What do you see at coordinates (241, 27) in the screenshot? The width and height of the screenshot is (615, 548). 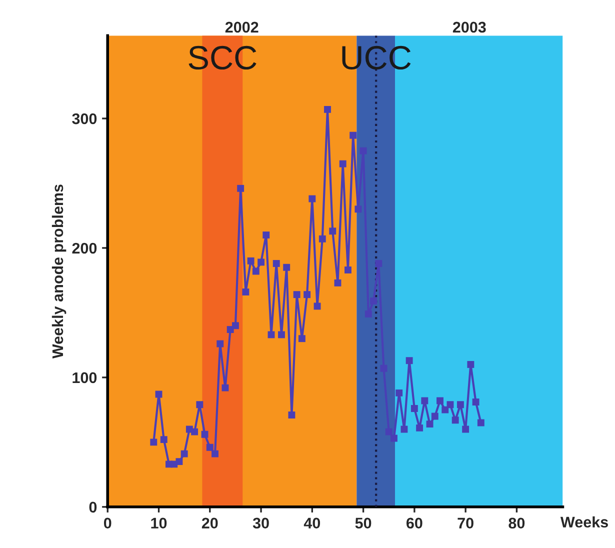 I see `text: 2002` at bounding box center [241, 27].